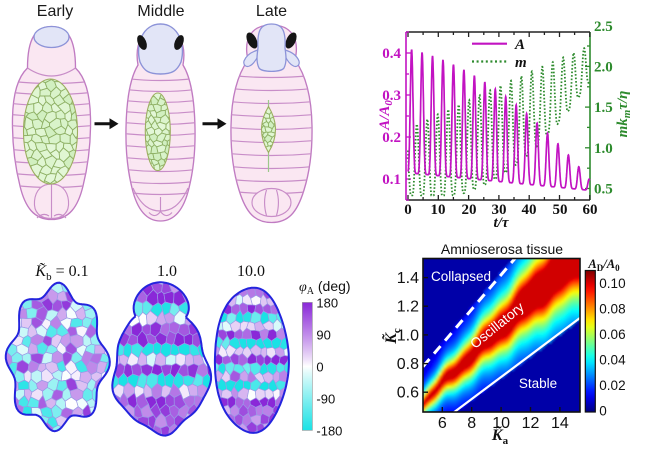 This screenshot has width=650, height=461. What do you see at coordinates (408, 364) in the screenshot?
I see `svg-text: 0.8` at bounding box center [408, 364].